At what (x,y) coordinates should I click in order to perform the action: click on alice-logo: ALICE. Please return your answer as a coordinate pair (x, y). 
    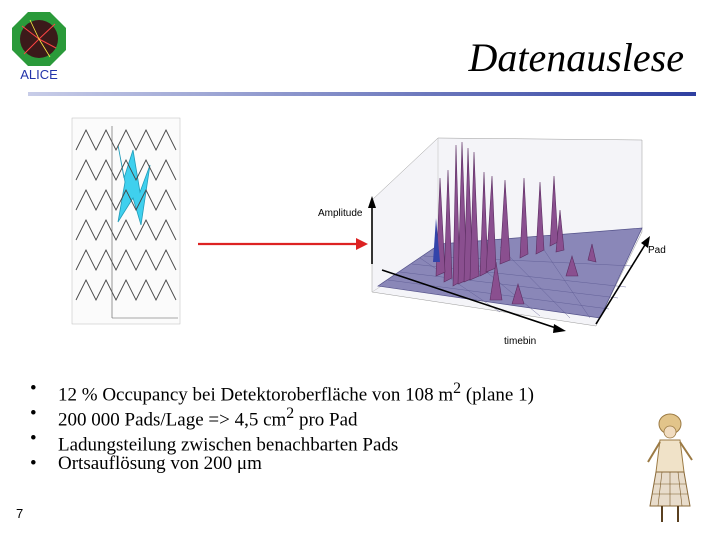
    Looking at the image, I should click on (39, 47).